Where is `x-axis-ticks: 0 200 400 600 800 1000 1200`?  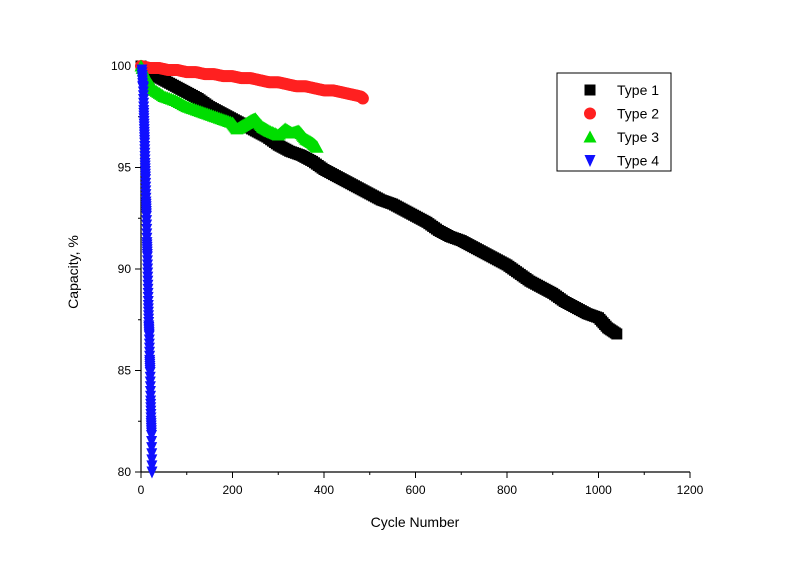
x-axis-ticks: 0 200 400 600 800 1000 1200 is located at coordinates (421, 484).